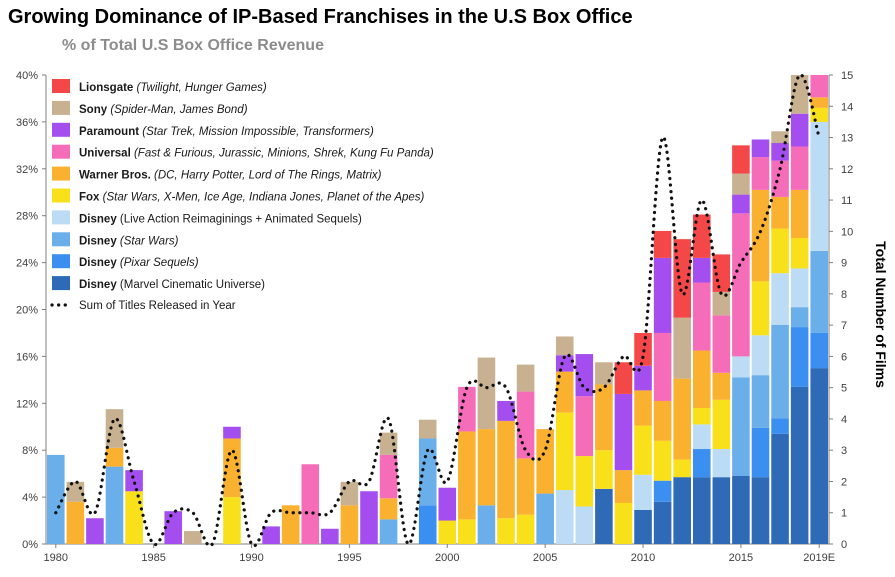 The height and width of the screenshot is (577, 895). I want to click on bar-segment-starwars-2002, so click(486, 524).